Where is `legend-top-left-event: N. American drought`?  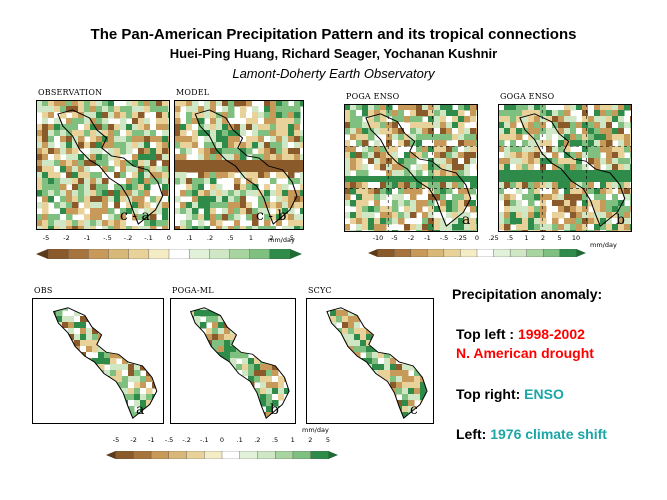
legend-top-left-event: N. American drought is located at coordinates (525, 353).